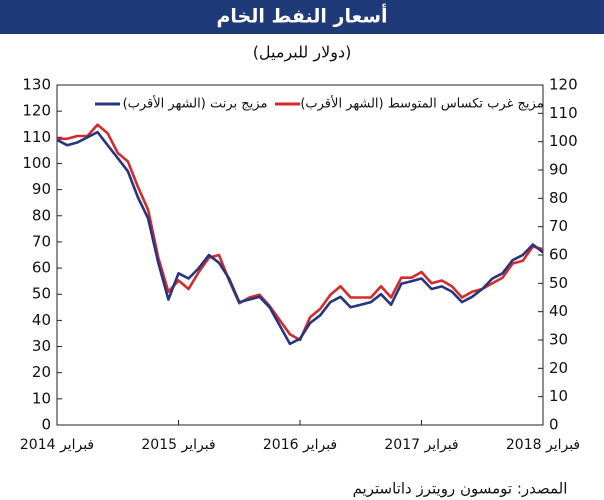 Image resolution: width=604 pixels, height=500 pixels. I want to click on y-tick-label: 70, so click(41, 241).